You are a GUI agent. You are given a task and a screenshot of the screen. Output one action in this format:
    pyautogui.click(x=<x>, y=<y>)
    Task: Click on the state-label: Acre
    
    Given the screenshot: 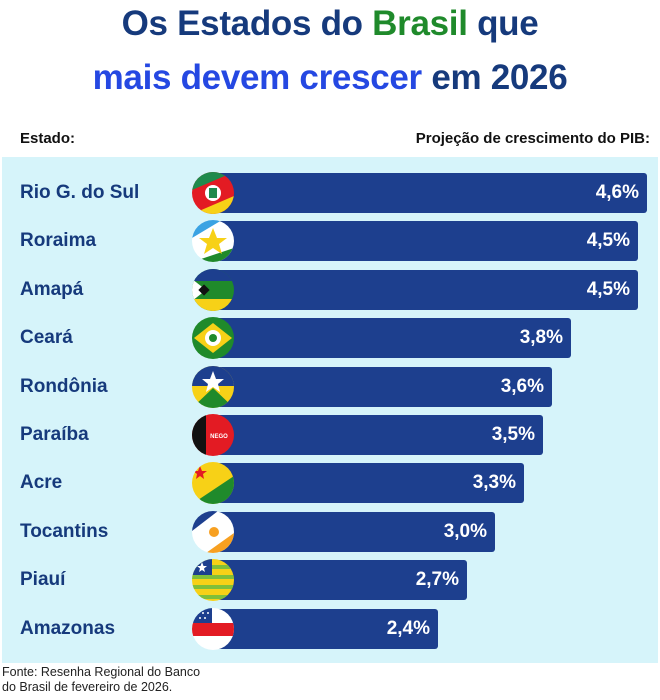 What is the action you would take?
    pyautogui.click(x=41, y=483)
    